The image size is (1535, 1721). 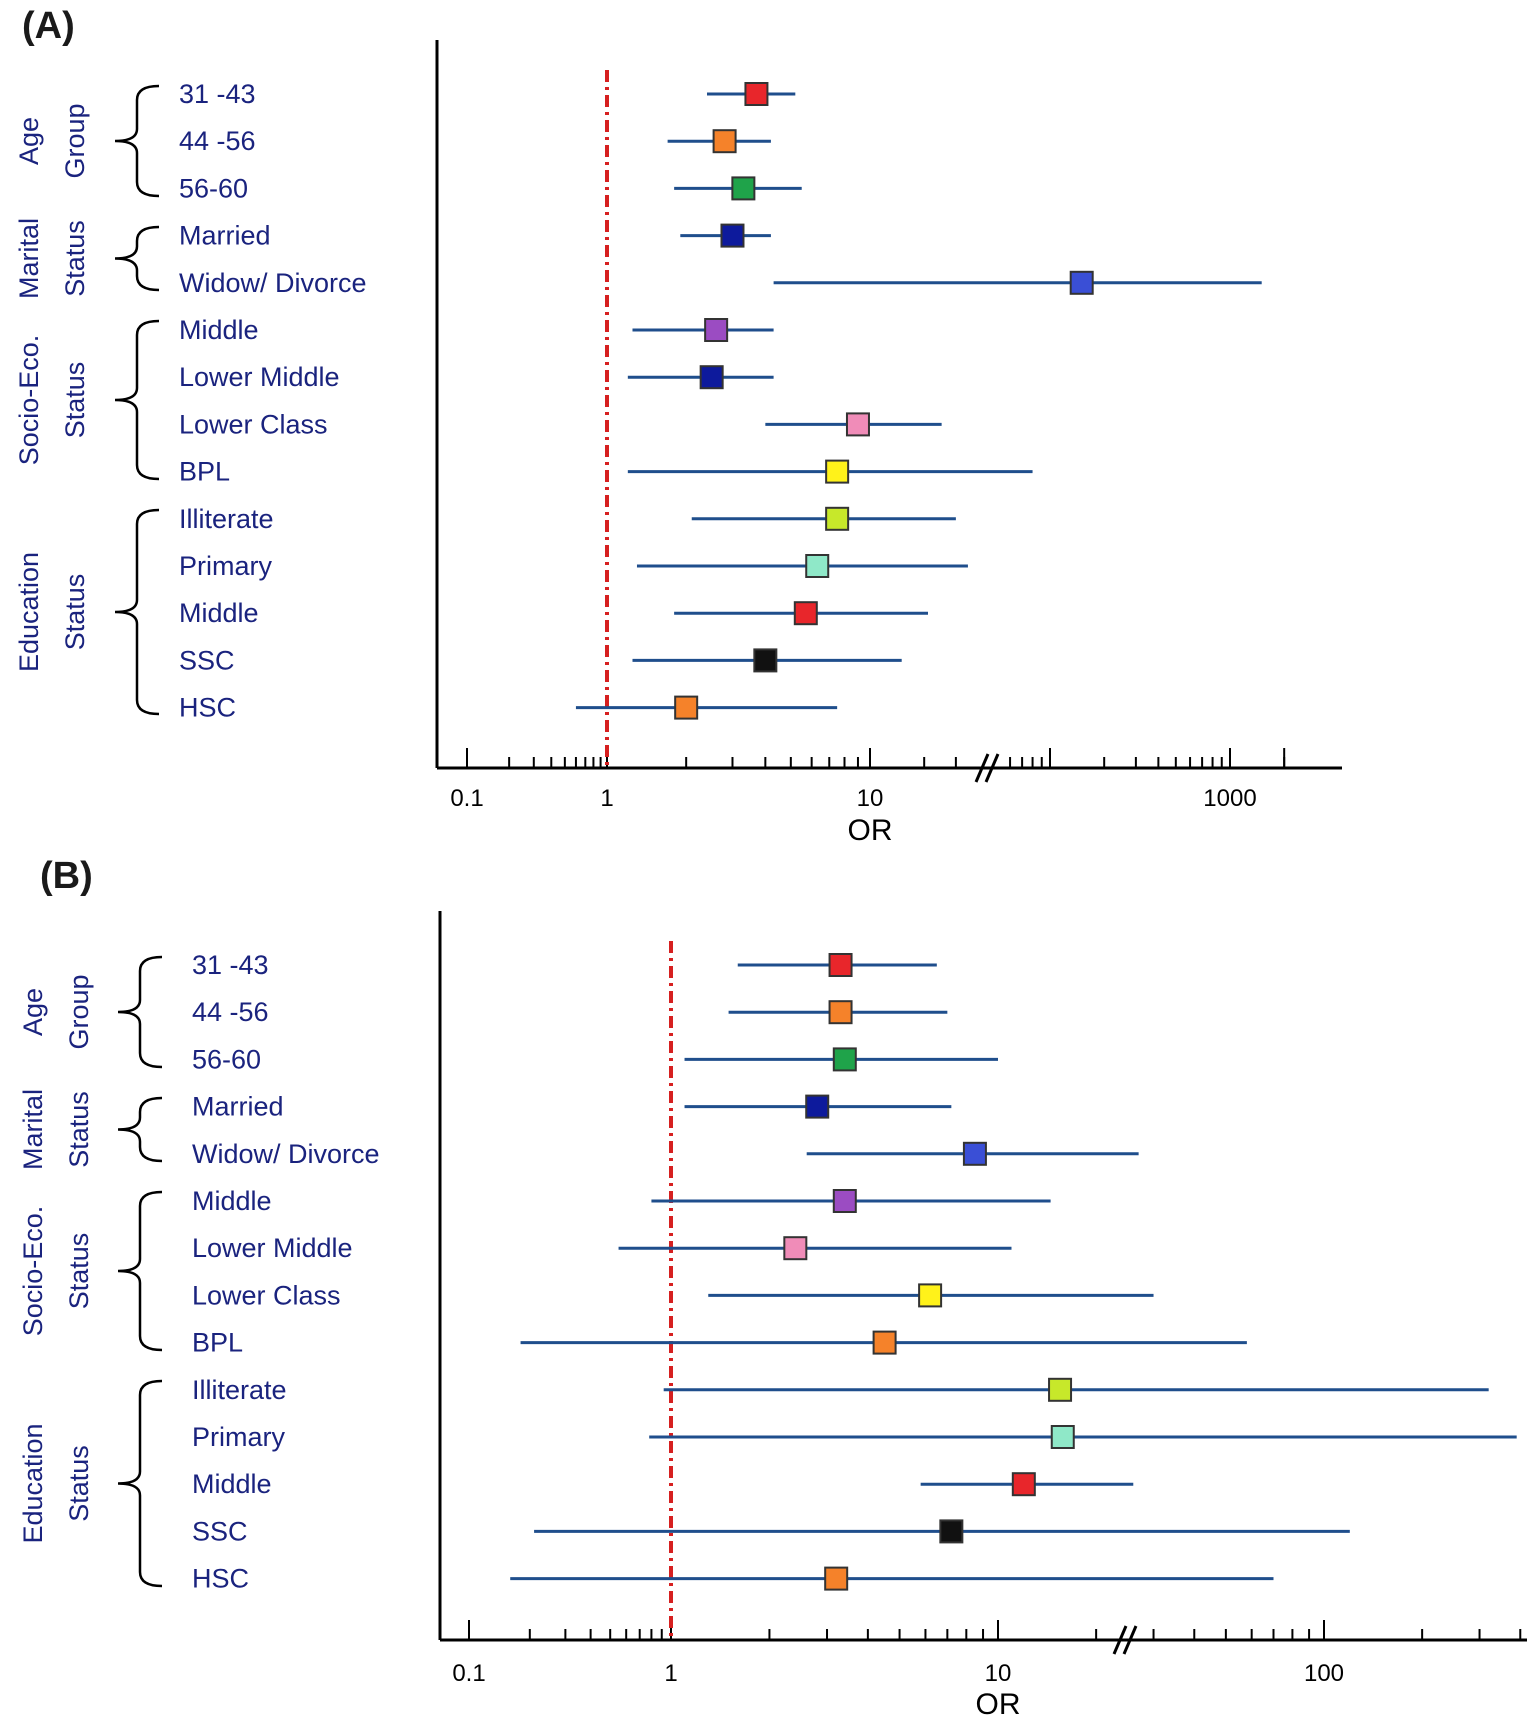 What do you see at coordinates (56, 1483) in the screenshot?
I see `group-label: Education Status` at bounding box center [56, 1483].